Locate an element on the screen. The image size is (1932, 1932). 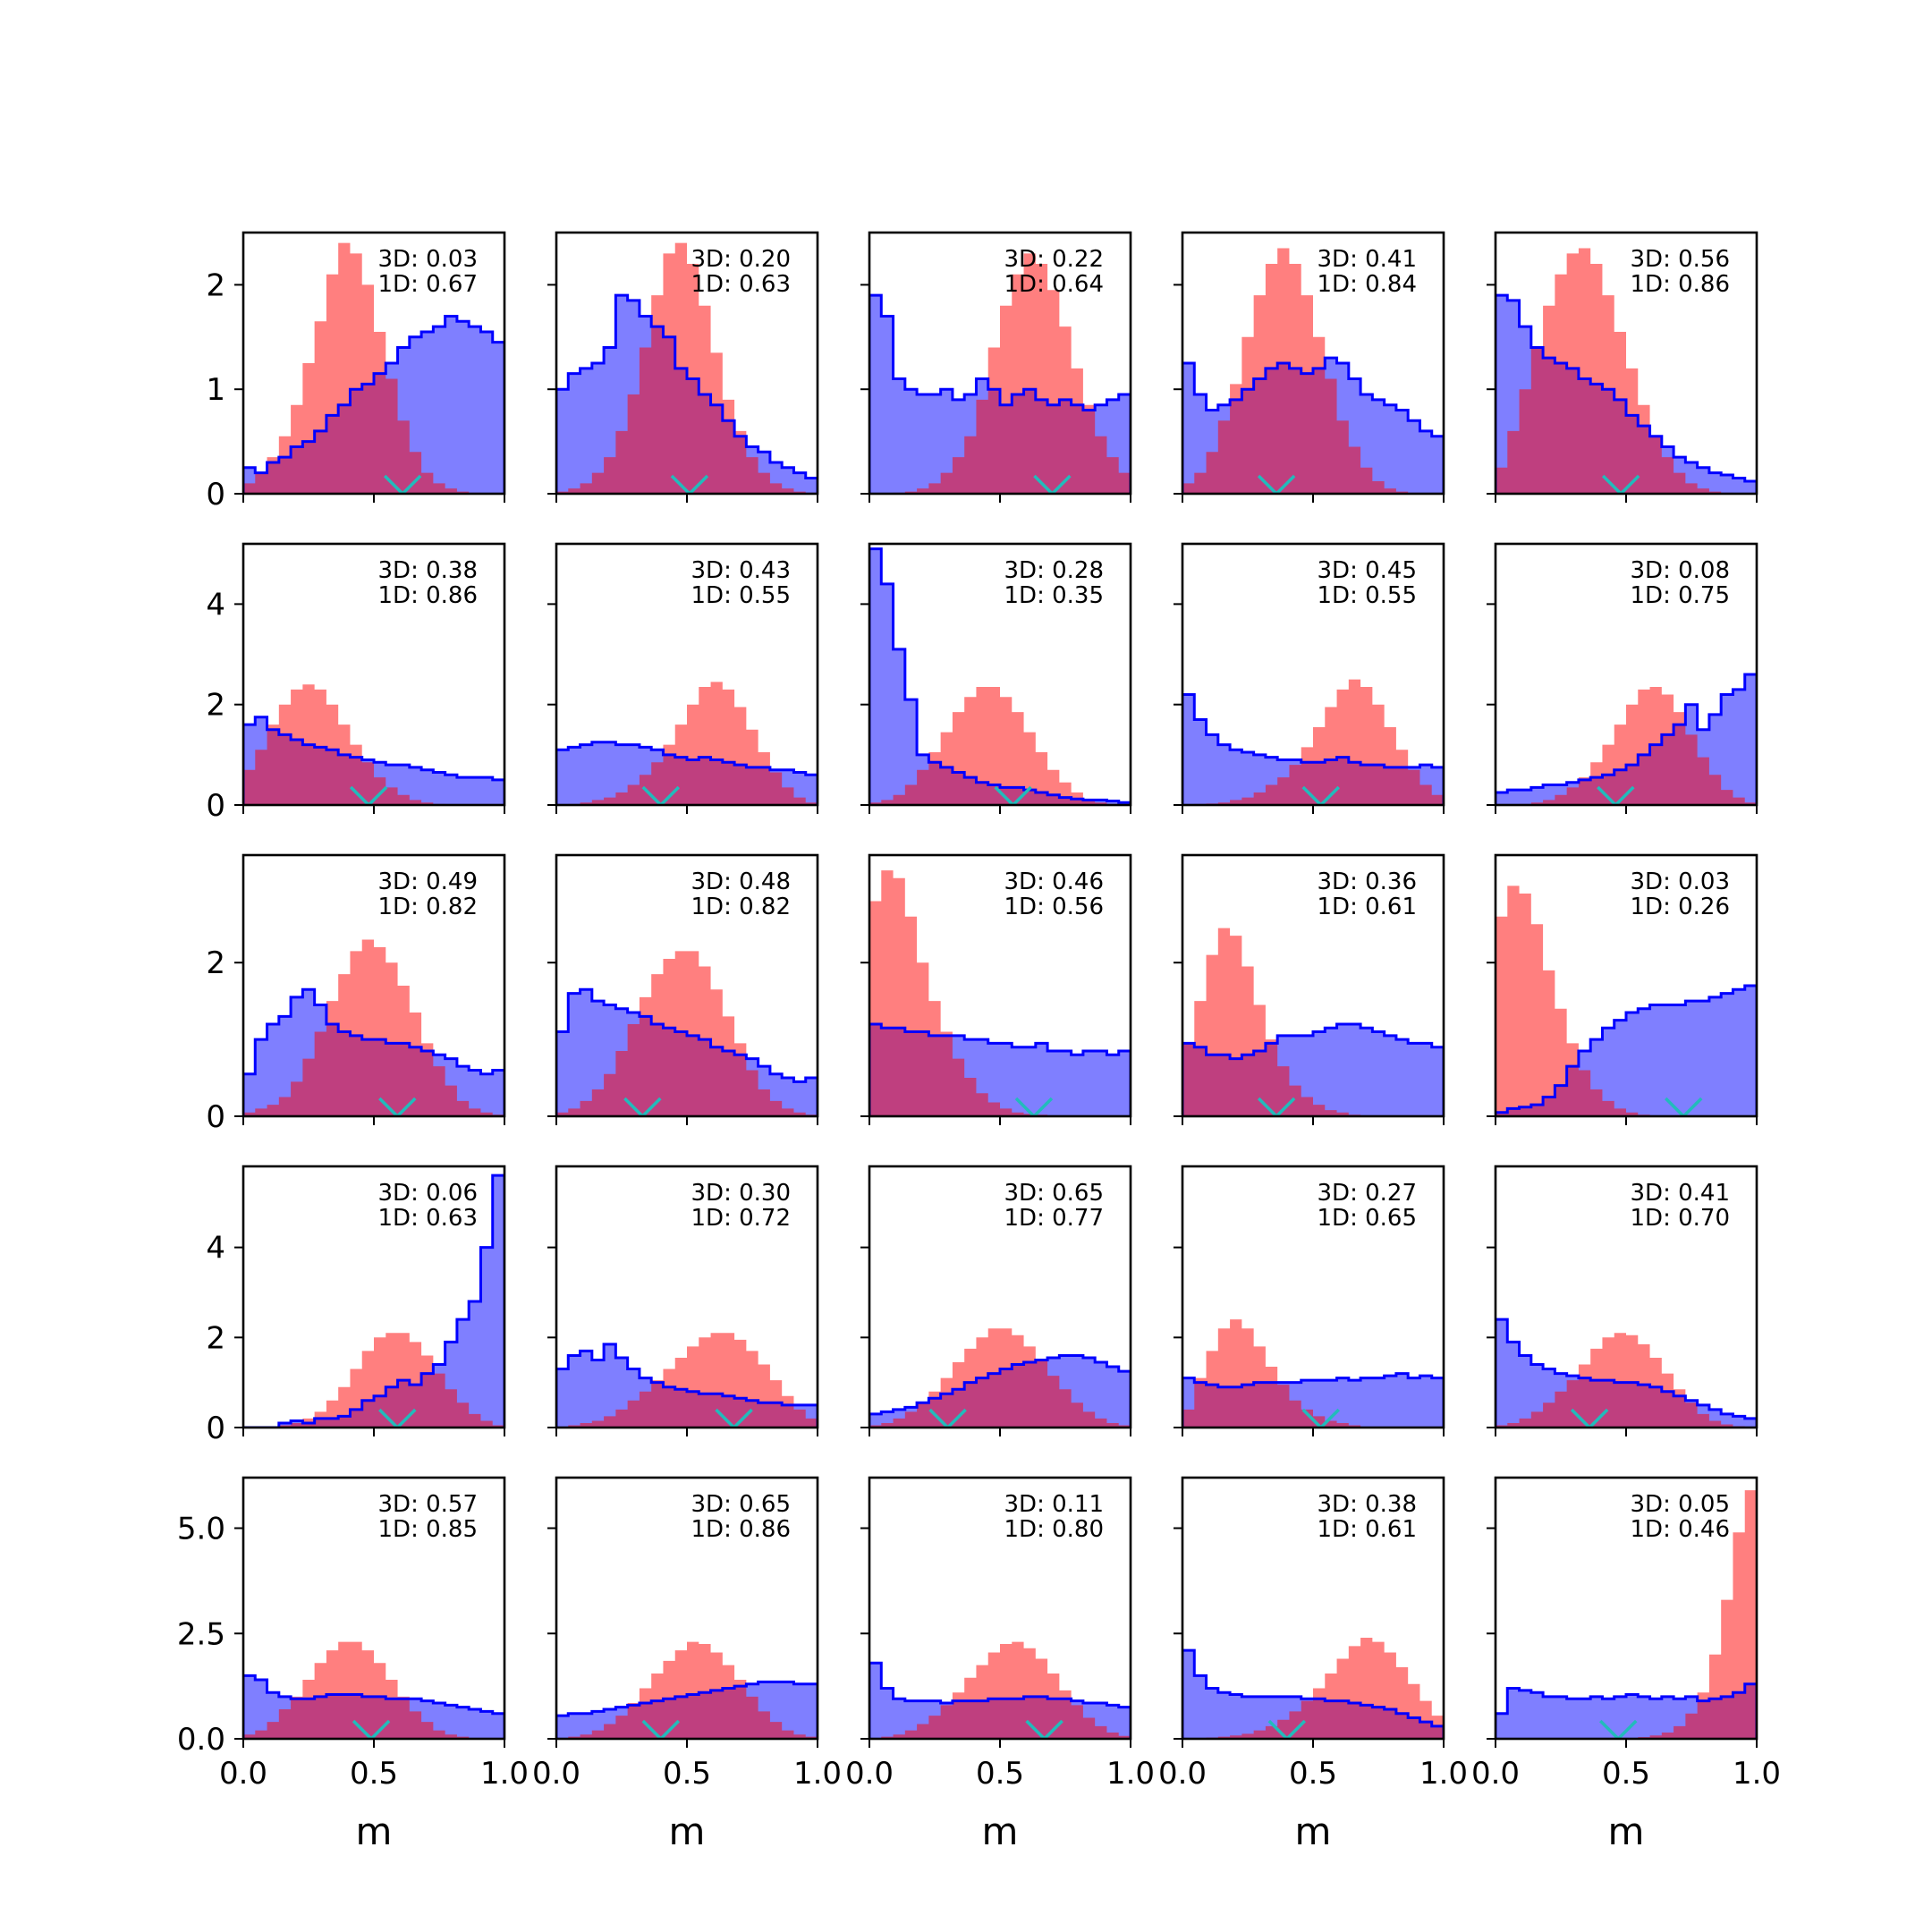
annotation-1d: 1D: 0.82 is located at coordinates (741, 907).